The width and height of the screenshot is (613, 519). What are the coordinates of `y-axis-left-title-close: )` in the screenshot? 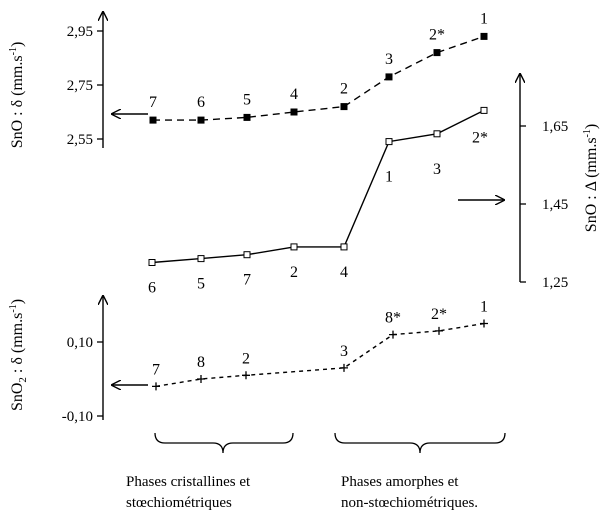 It's located at (17, 44).